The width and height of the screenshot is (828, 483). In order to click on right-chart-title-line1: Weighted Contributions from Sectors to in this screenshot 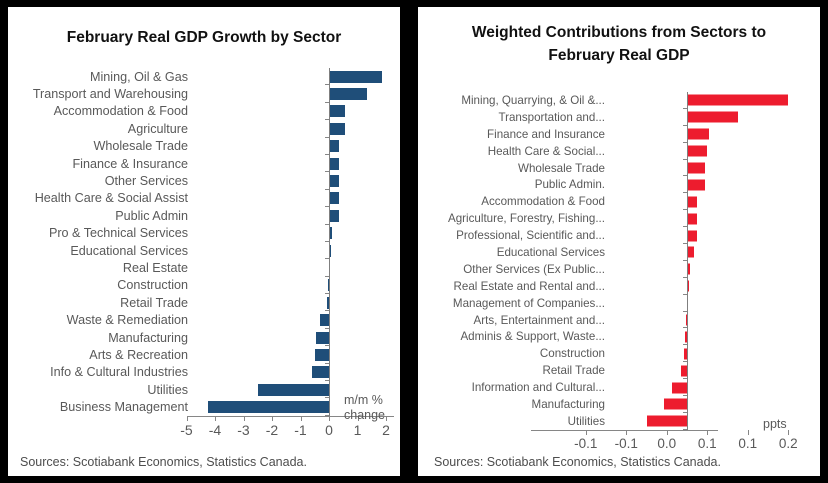, I will do `click(619, 32)`.